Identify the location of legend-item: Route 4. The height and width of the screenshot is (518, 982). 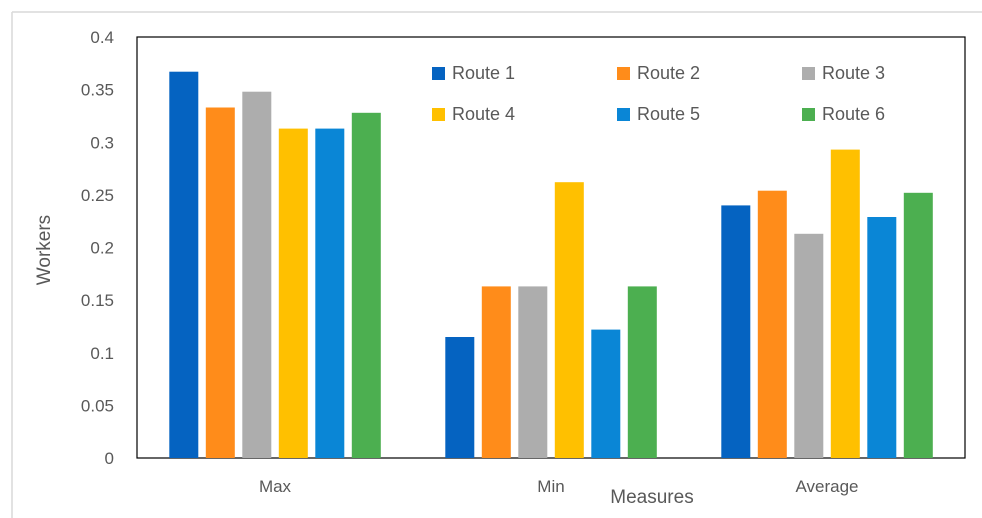
(473, 114).